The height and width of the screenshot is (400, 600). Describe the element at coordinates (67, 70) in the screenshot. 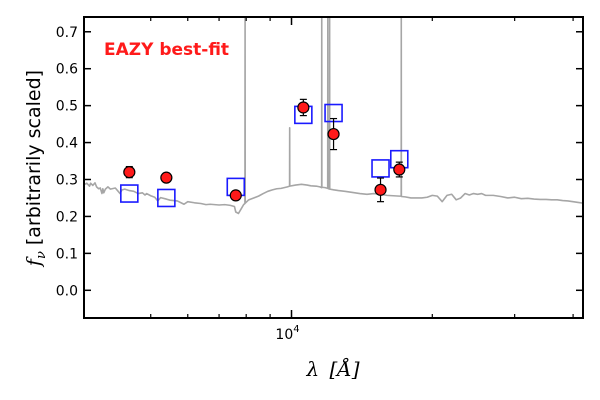

I see `y-tick-label-6: 0.6` at that location.